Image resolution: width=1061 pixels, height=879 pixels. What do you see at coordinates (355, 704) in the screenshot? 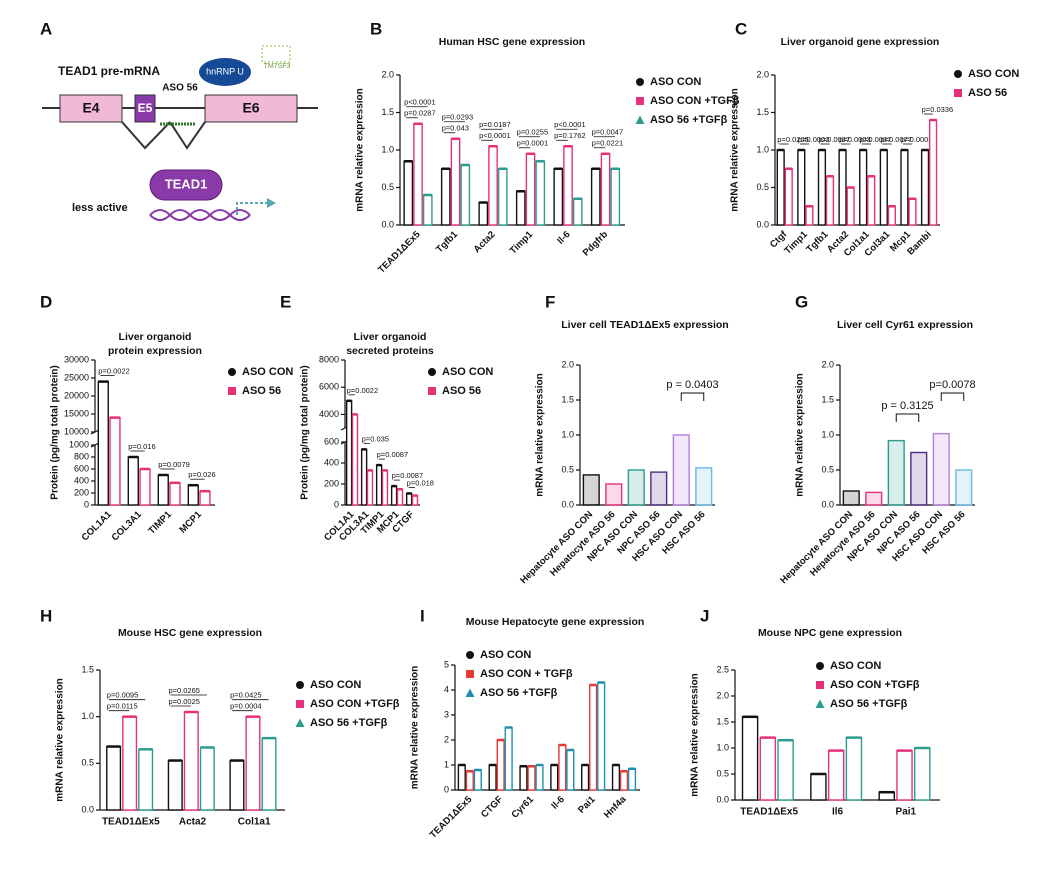
I see `legend-label: ASO CON +TGFβ` at bounding box center [355, 704].